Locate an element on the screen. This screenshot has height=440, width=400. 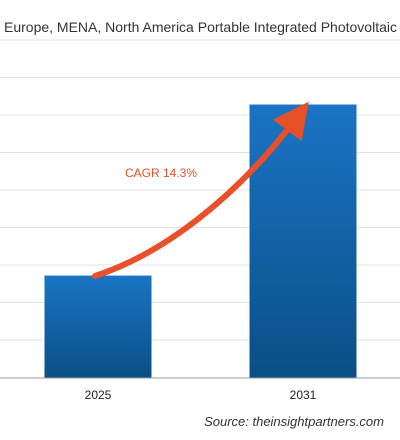
x-tick-labels: 2025 2031 is located at coordinates (201, 395).